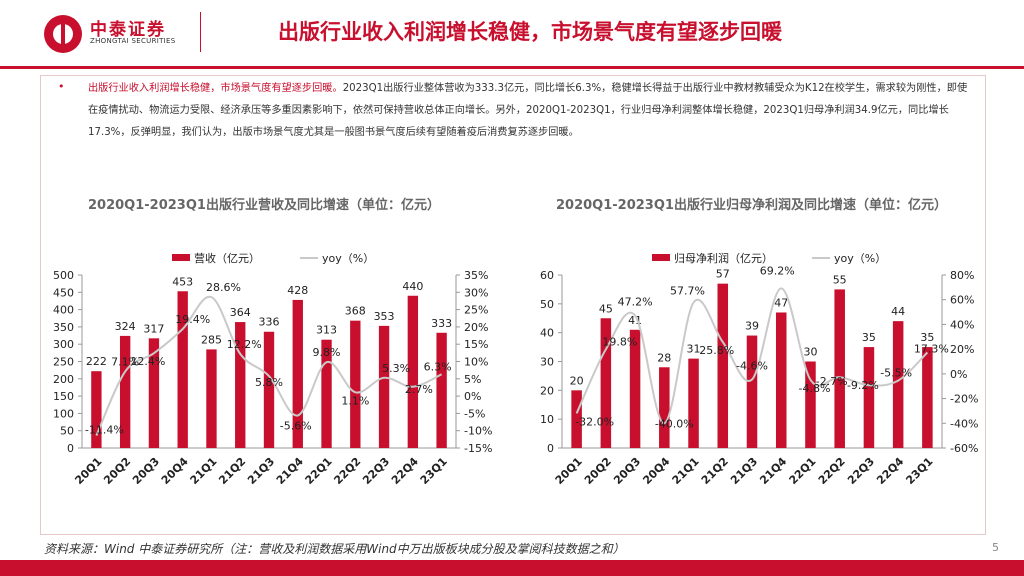 Image resolution: width=1024 pixels, height=576 pixels. What do you see at coordinates (962, 300) in the screenshot?
I see `right-tick-label: 60%` at bounding box center [962, 300].